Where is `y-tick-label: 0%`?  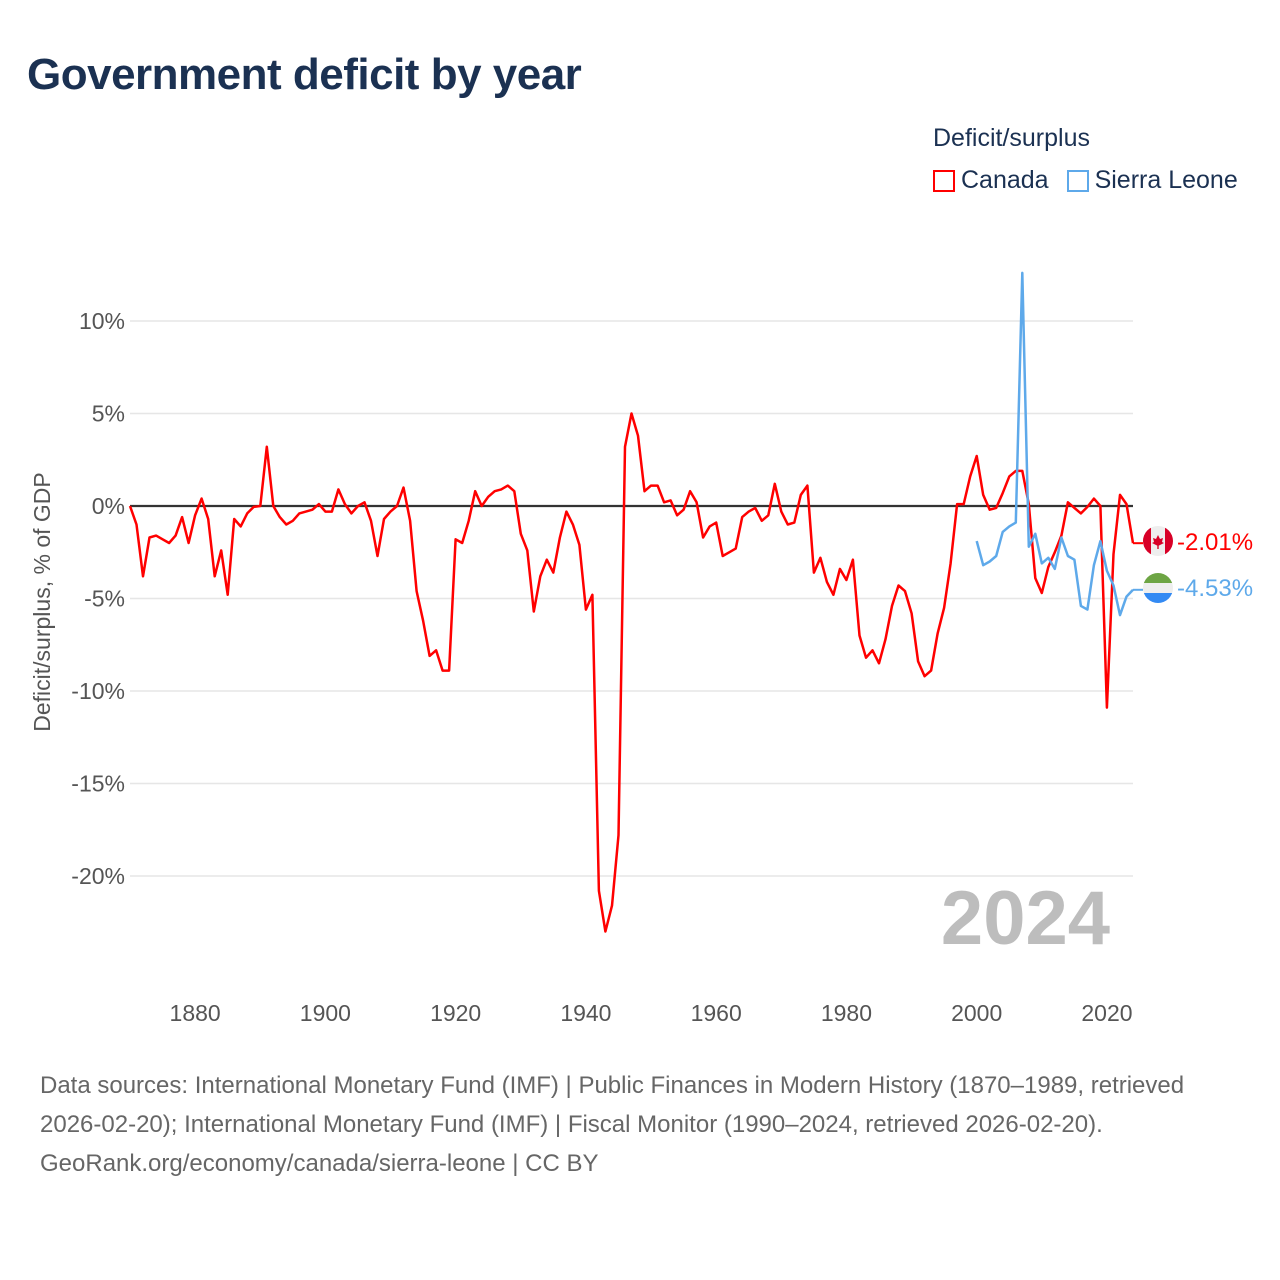 y-tick-label: 0% is located at coordinates (108, 506).